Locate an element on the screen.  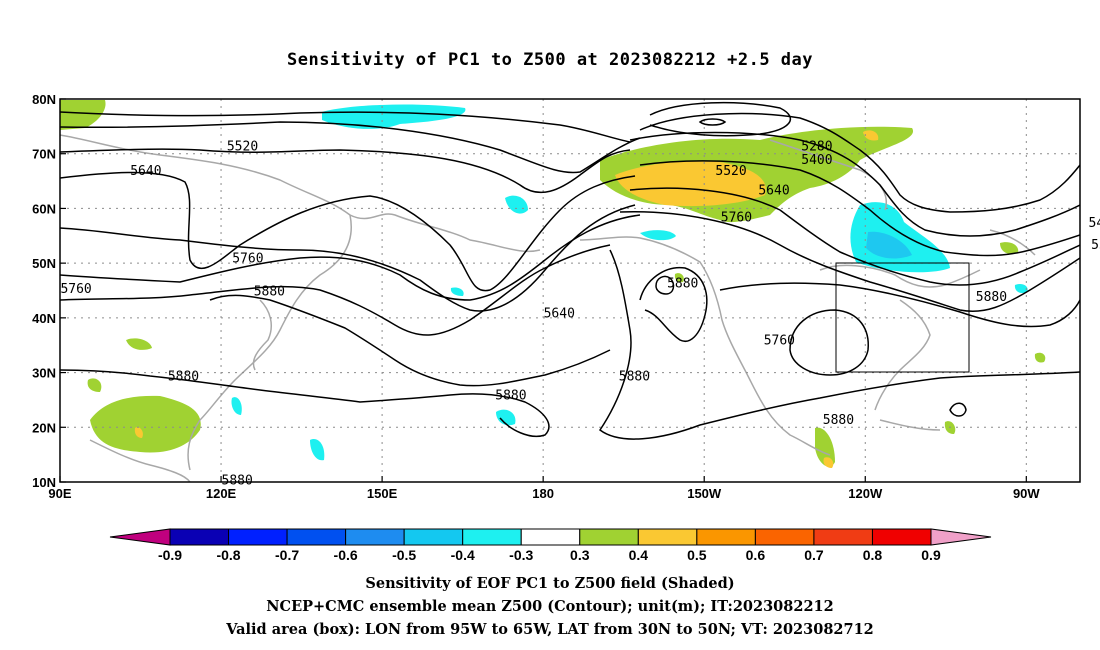
colorbar-label: 0.5 is located at coordinates (697, 555).